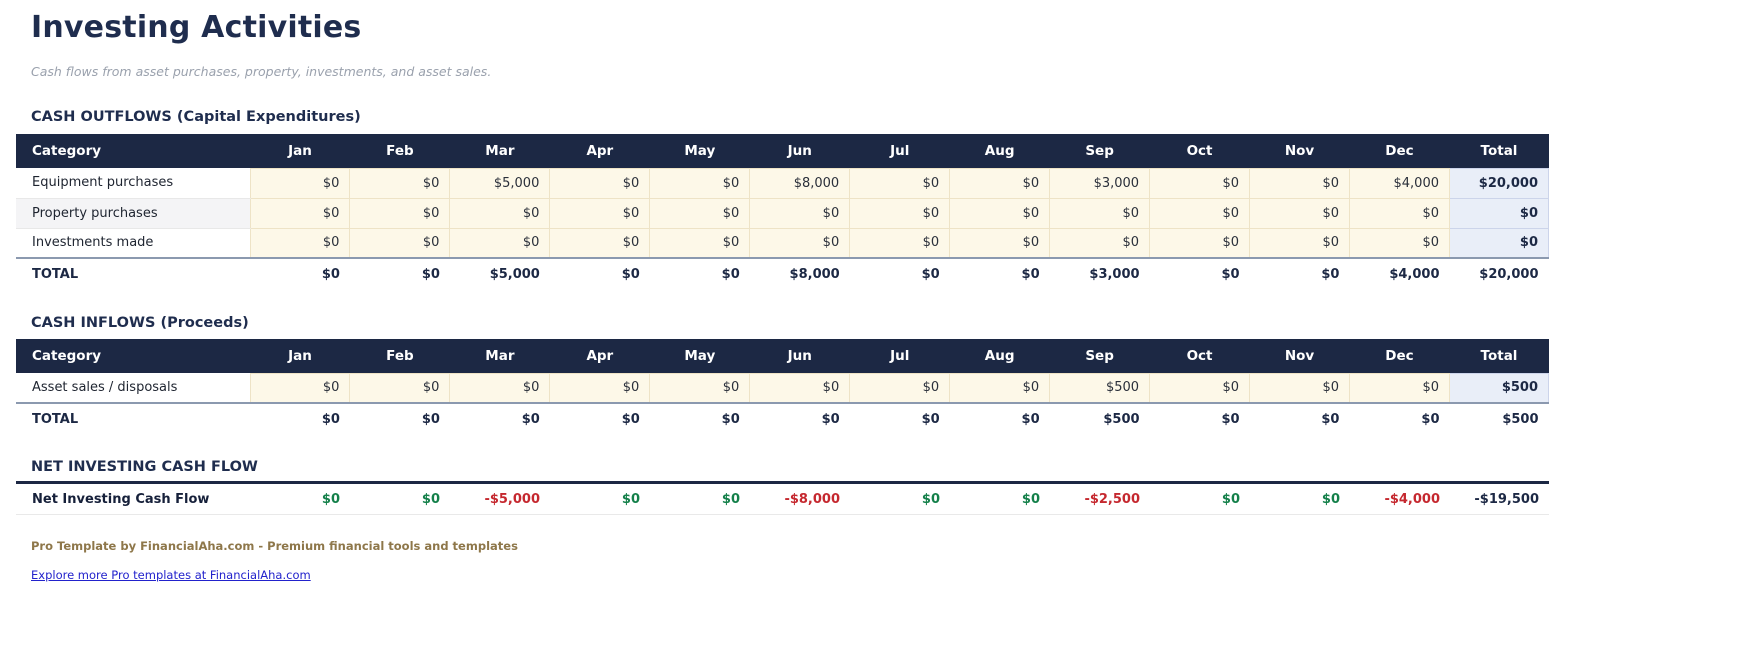 The height and width of the screenshot is (661, 1758). Describe the element at coordinates (1100, 183) in the screenshot. I see `month-value-cell: $3,000` at that location.